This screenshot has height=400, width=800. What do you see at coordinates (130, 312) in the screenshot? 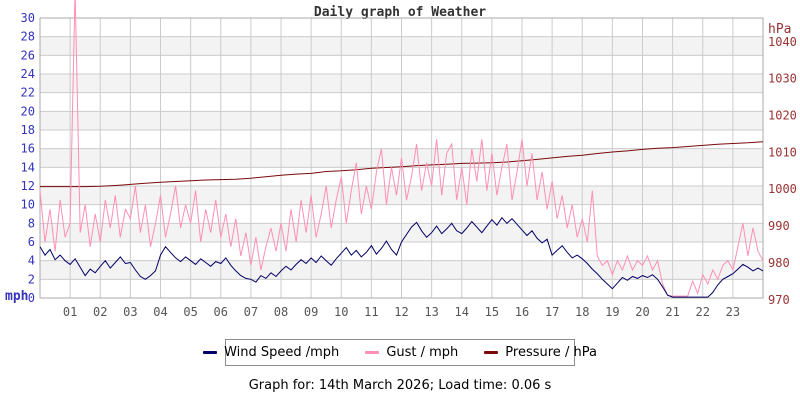
I see `svg-text: 03` at bounding box center [130, 312].